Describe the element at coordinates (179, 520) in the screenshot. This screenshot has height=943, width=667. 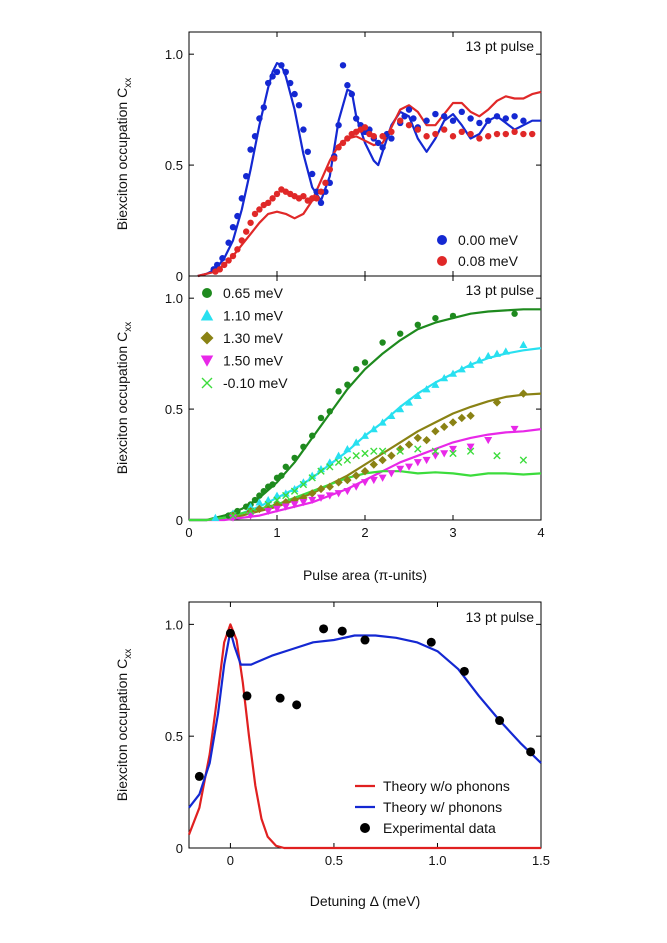
I see `y-tick-label: 0` at that location.